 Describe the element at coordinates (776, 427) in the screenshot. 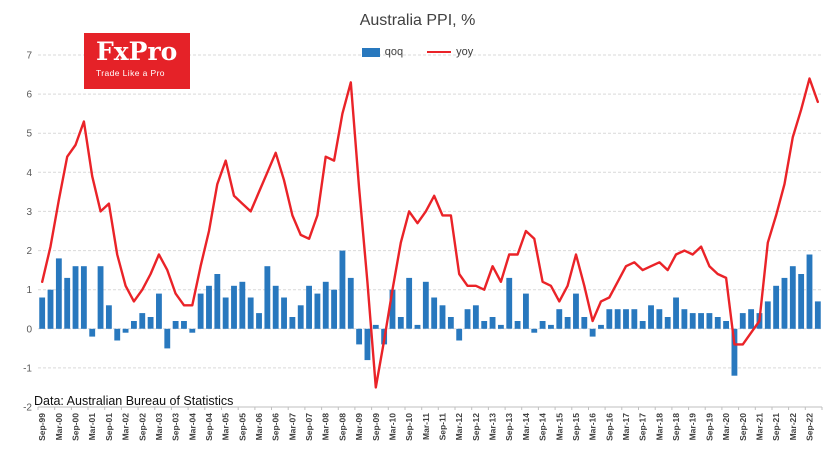

I see `x-axis-label: Sep-21` at that location.